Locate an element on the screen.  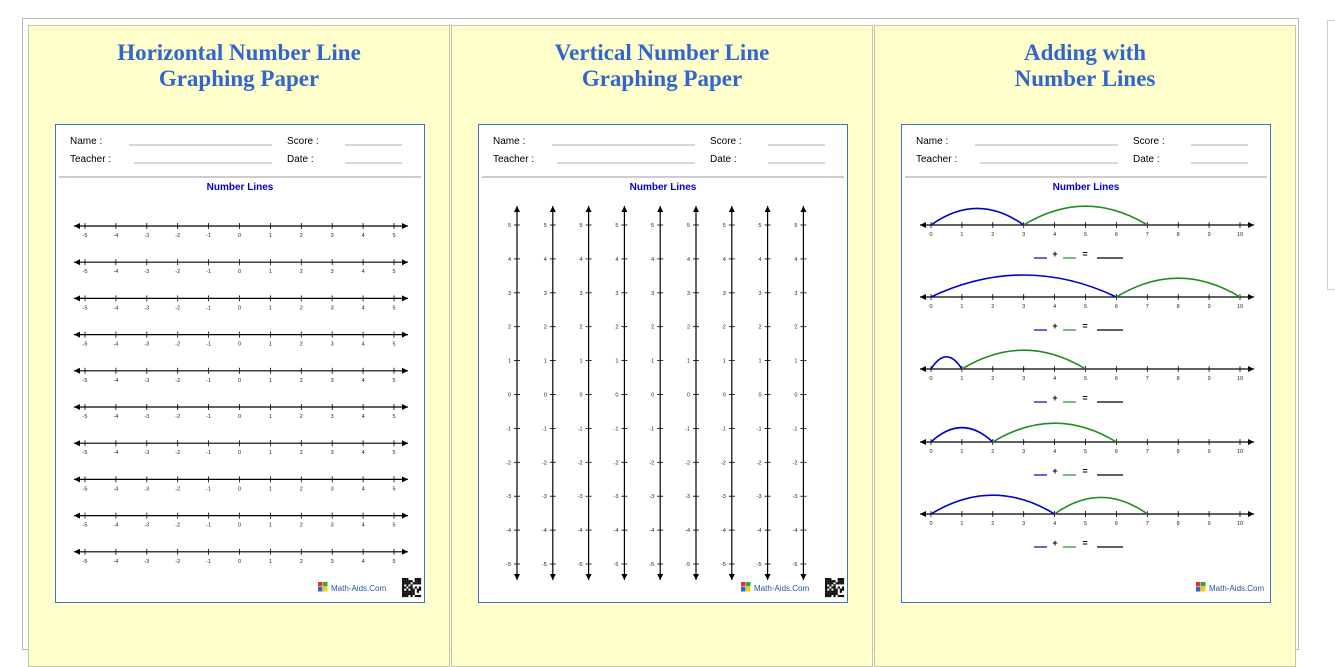
tick-label: 7 is located at coordinates (1147, 235).